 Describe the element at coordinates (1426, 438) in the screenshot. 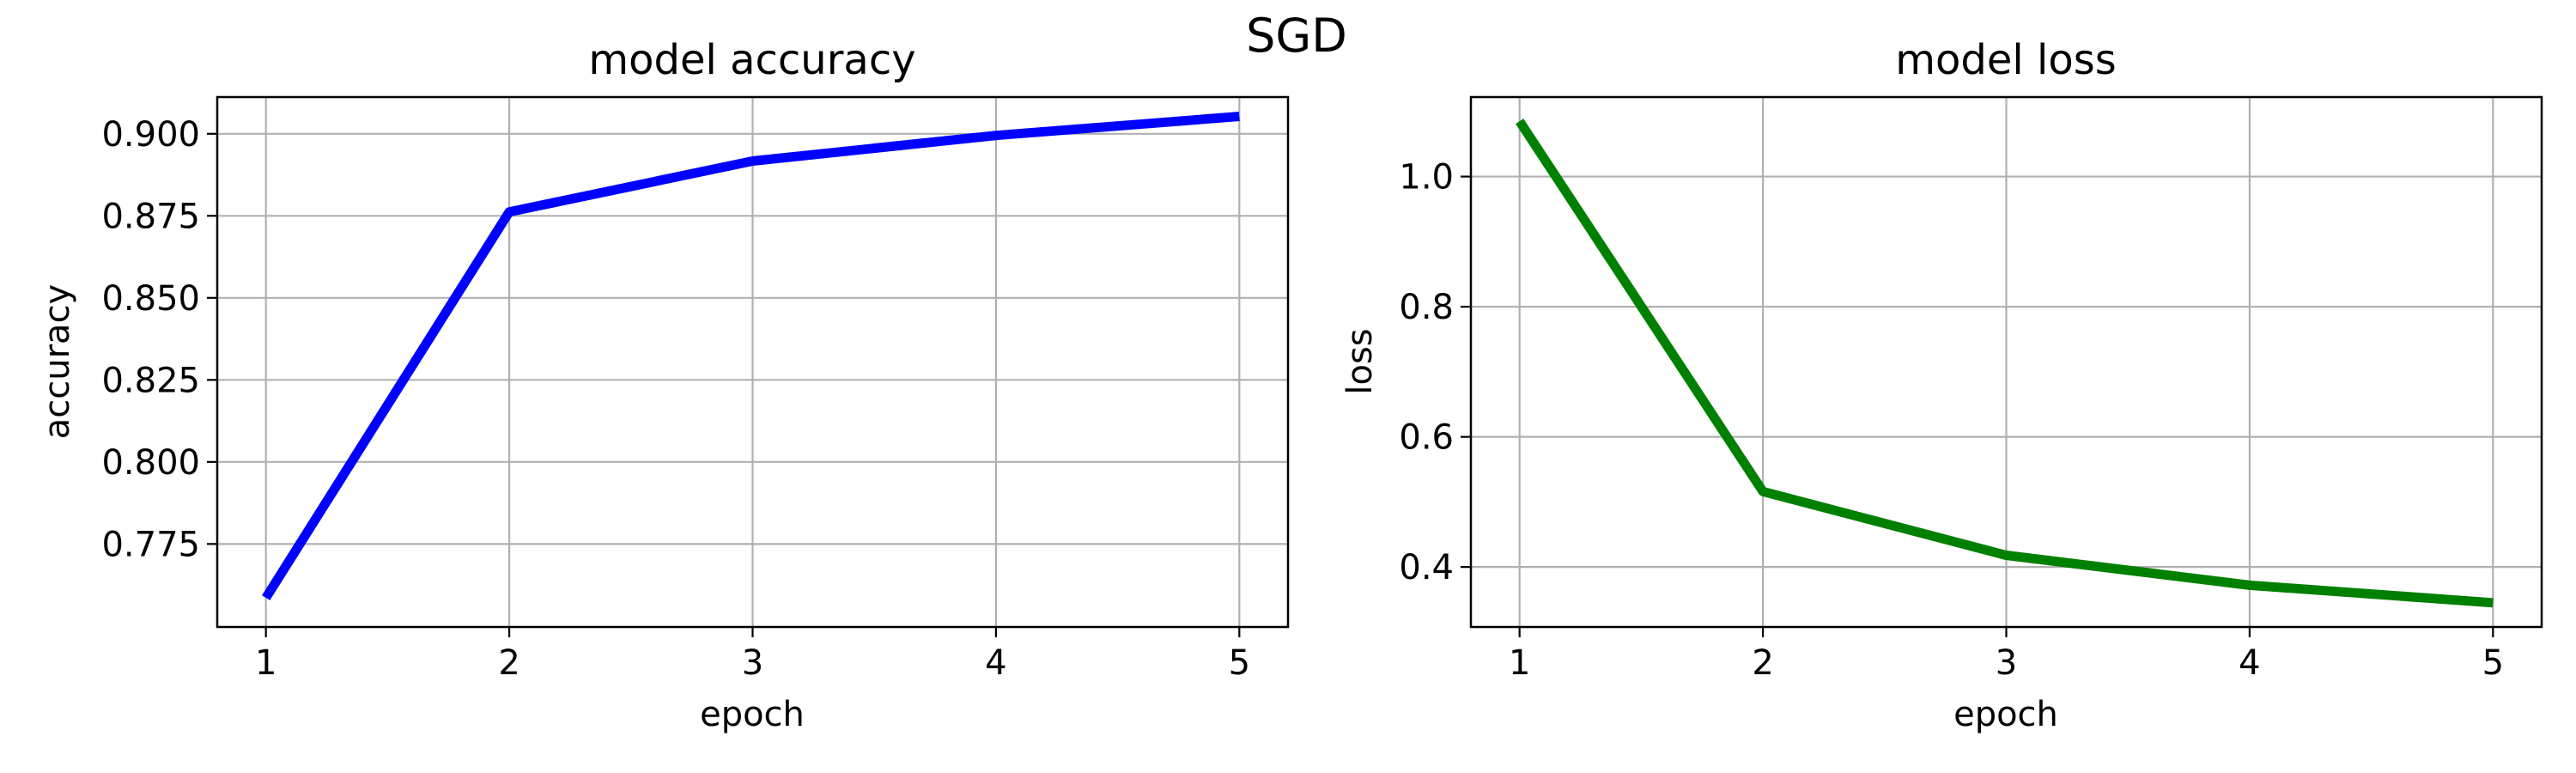

I see `loss-y-tick-label: 0.6` at that location.